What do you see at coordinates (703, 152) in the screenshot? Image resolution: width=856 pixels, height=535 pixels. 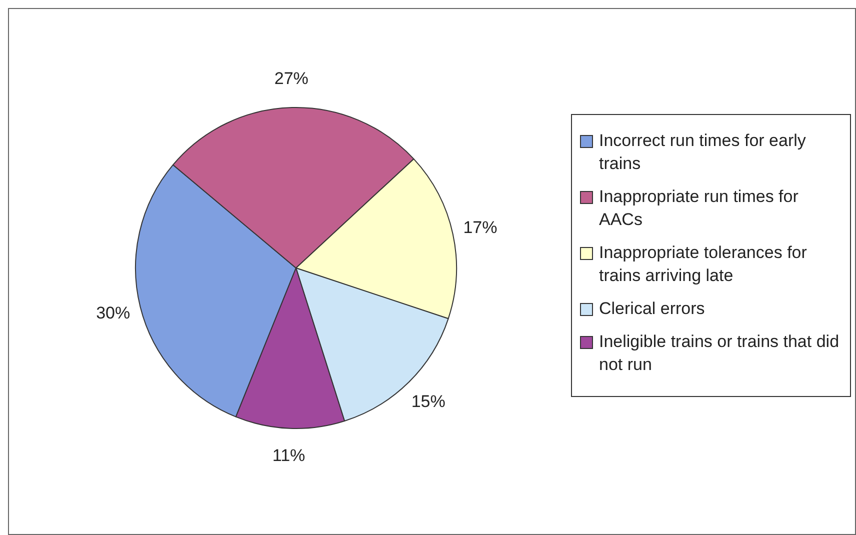 I see `legend-label: Incorrect run times for early trains` at bounding box center [703, 152].